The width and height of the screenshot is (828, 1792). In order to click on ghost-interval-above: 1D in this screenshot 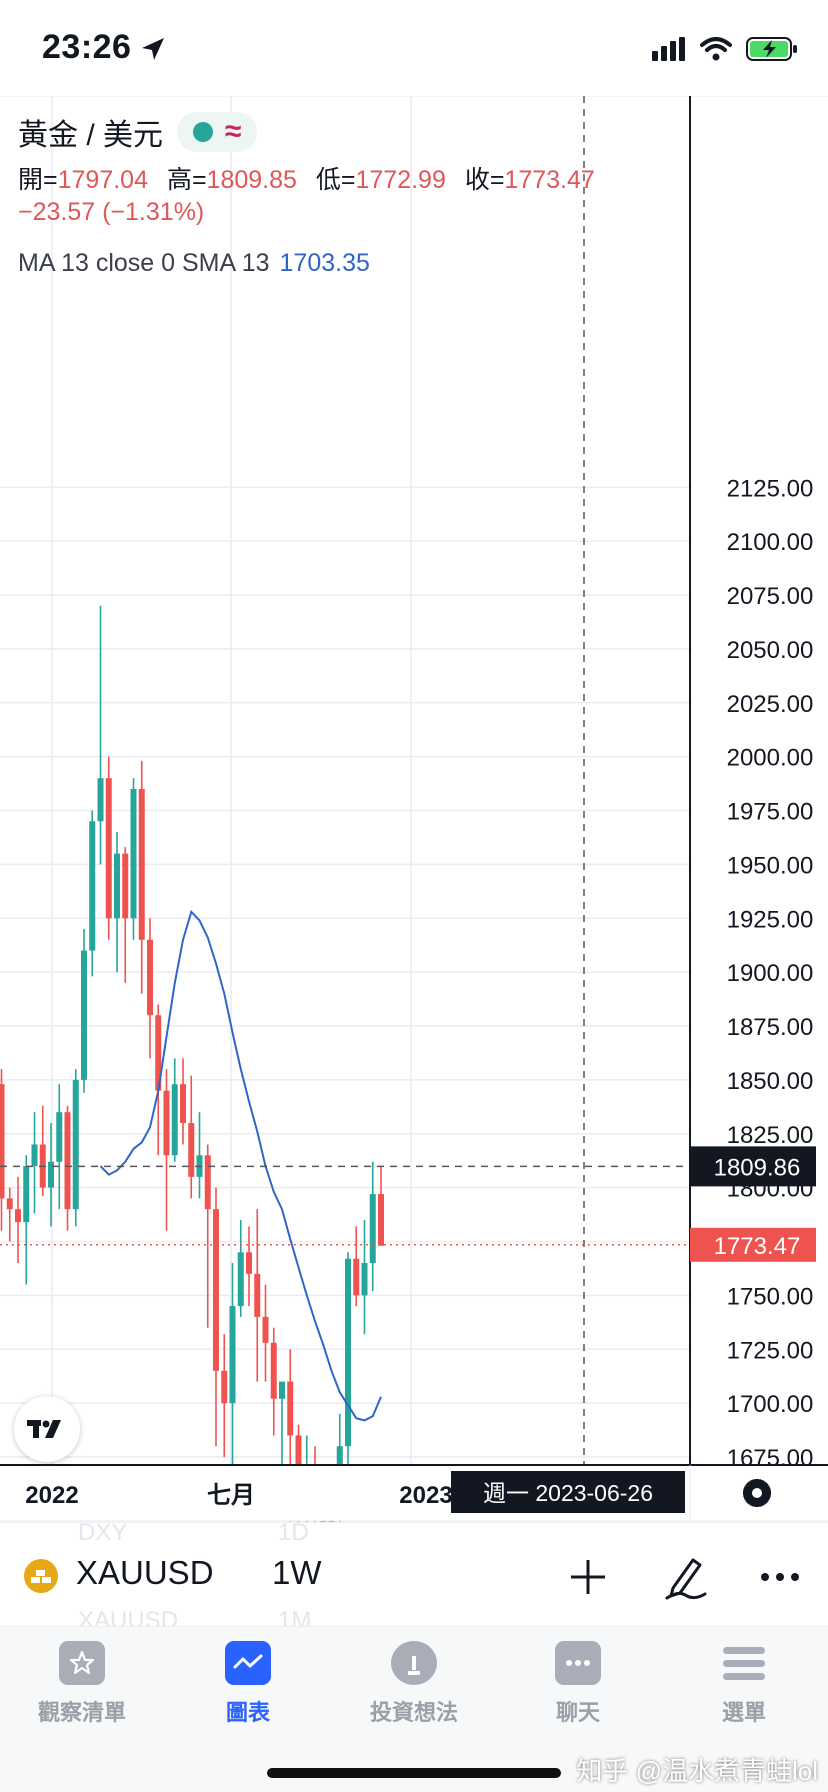, I will do `click(293, 1532)`.